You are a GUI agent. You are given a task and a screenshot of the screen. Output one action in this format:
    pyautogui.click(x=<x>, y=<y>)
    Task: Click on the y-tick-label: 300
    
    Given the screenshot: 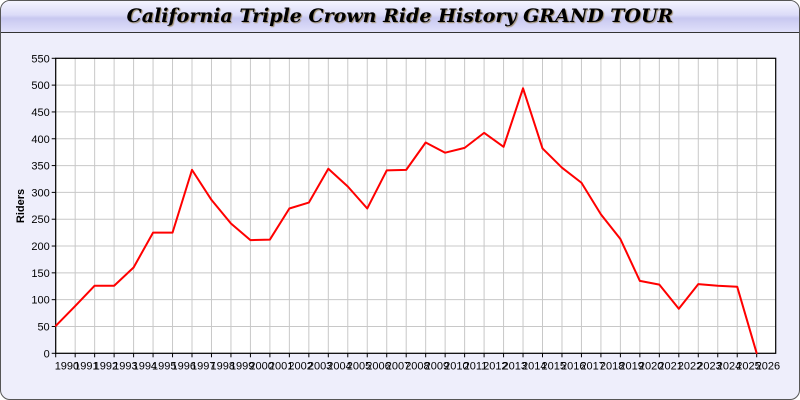 What is the action you would take?
    pyautogui.click(x=40, y=193)
    